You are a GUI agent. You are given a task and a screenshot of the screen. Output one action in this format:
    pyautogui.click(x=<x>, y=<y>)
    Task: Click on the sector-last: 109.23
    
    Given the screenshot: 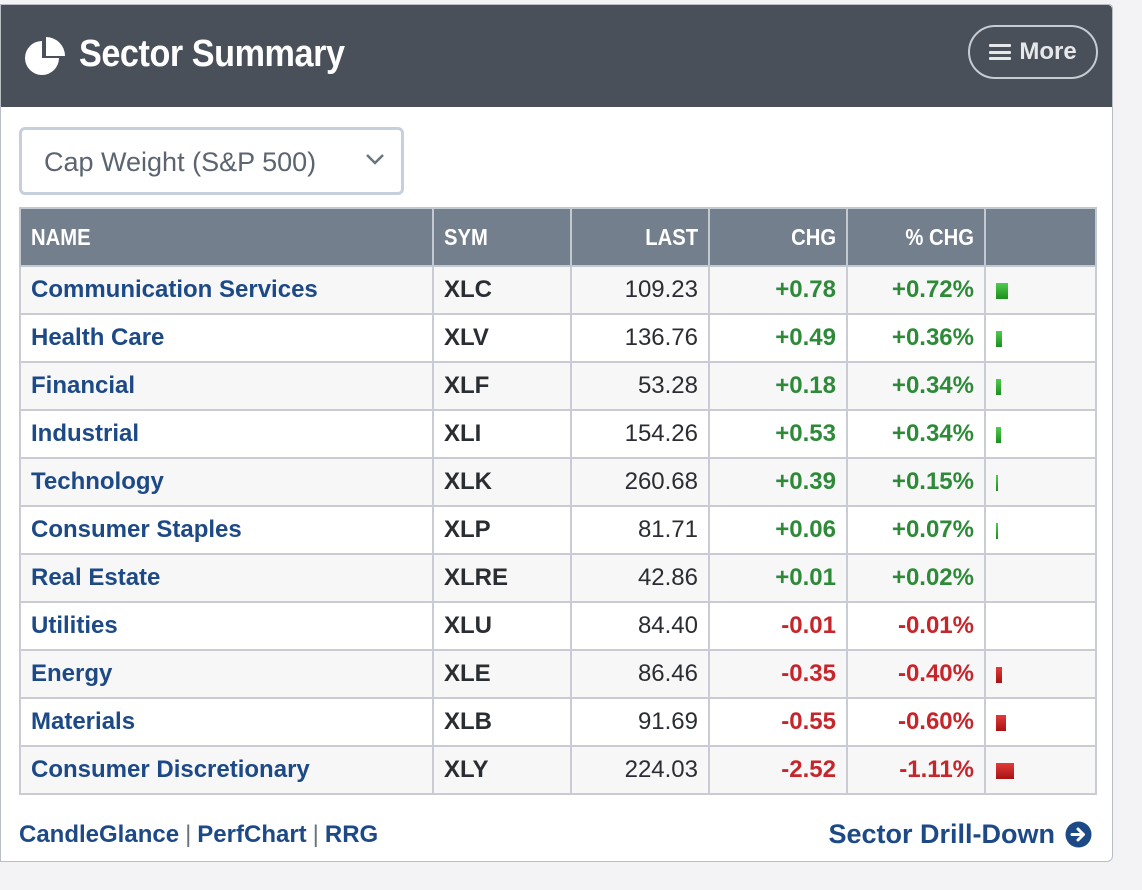 What is the action you would take?
    pyautogui.click(x=640, y=290)
    